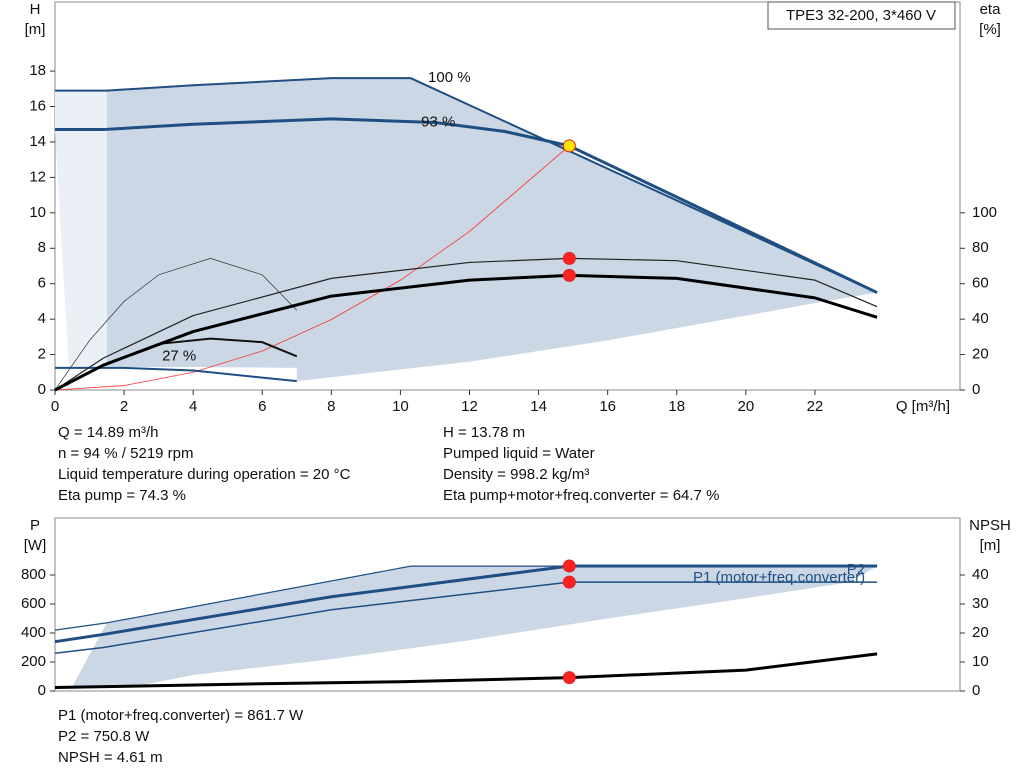 This screenshot has width=1024, height=781. Describe the element at coordinates (35, 9) in the screenshot. I see `y-axis-label: H` at that location.